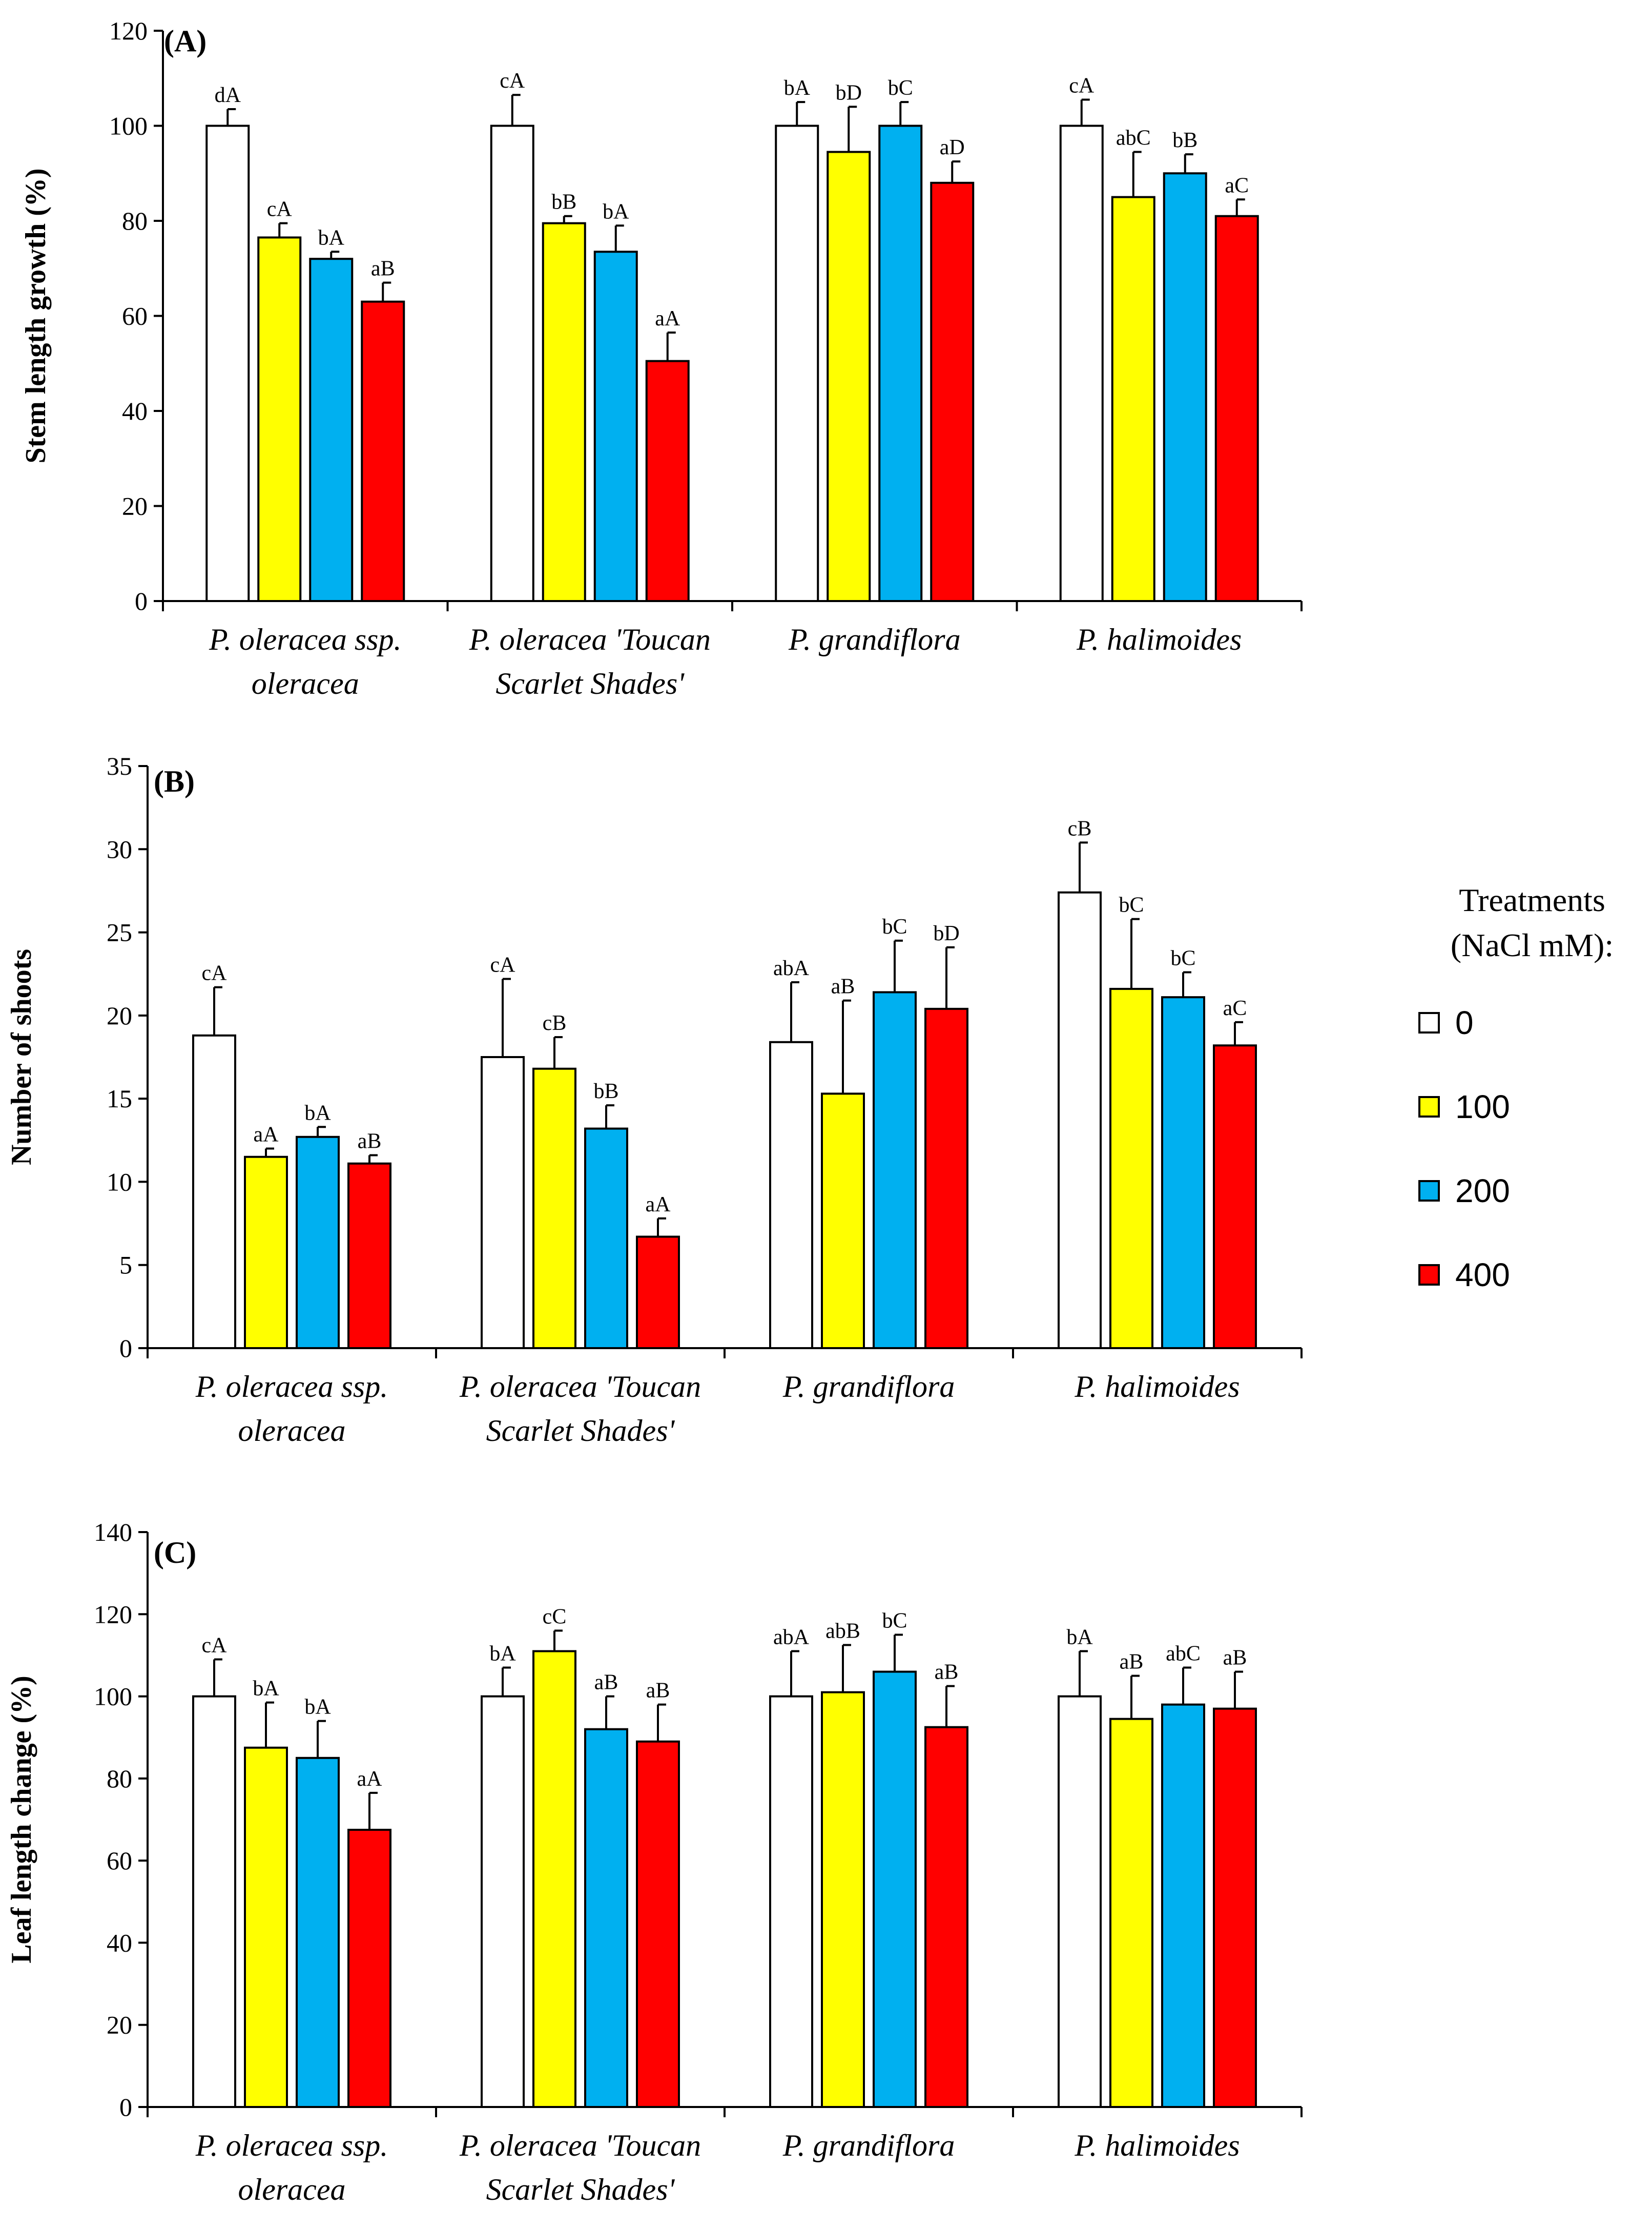  Describe the element at coordinates (1482, 1191) in the screenshot. I see `legend-label-200: 200` at that location.